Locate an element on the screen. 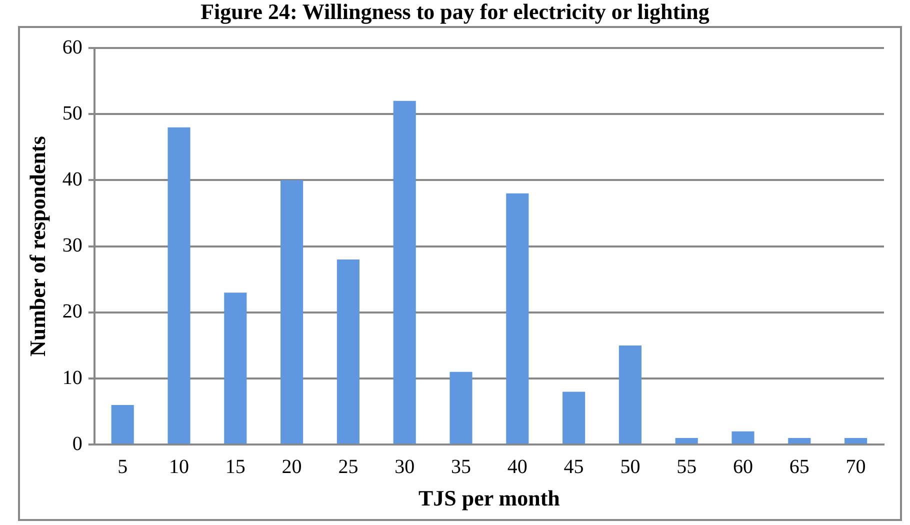 This screenshot has height=525, width=910. y-tick-label: 60 is located at coordinates (72, 47).